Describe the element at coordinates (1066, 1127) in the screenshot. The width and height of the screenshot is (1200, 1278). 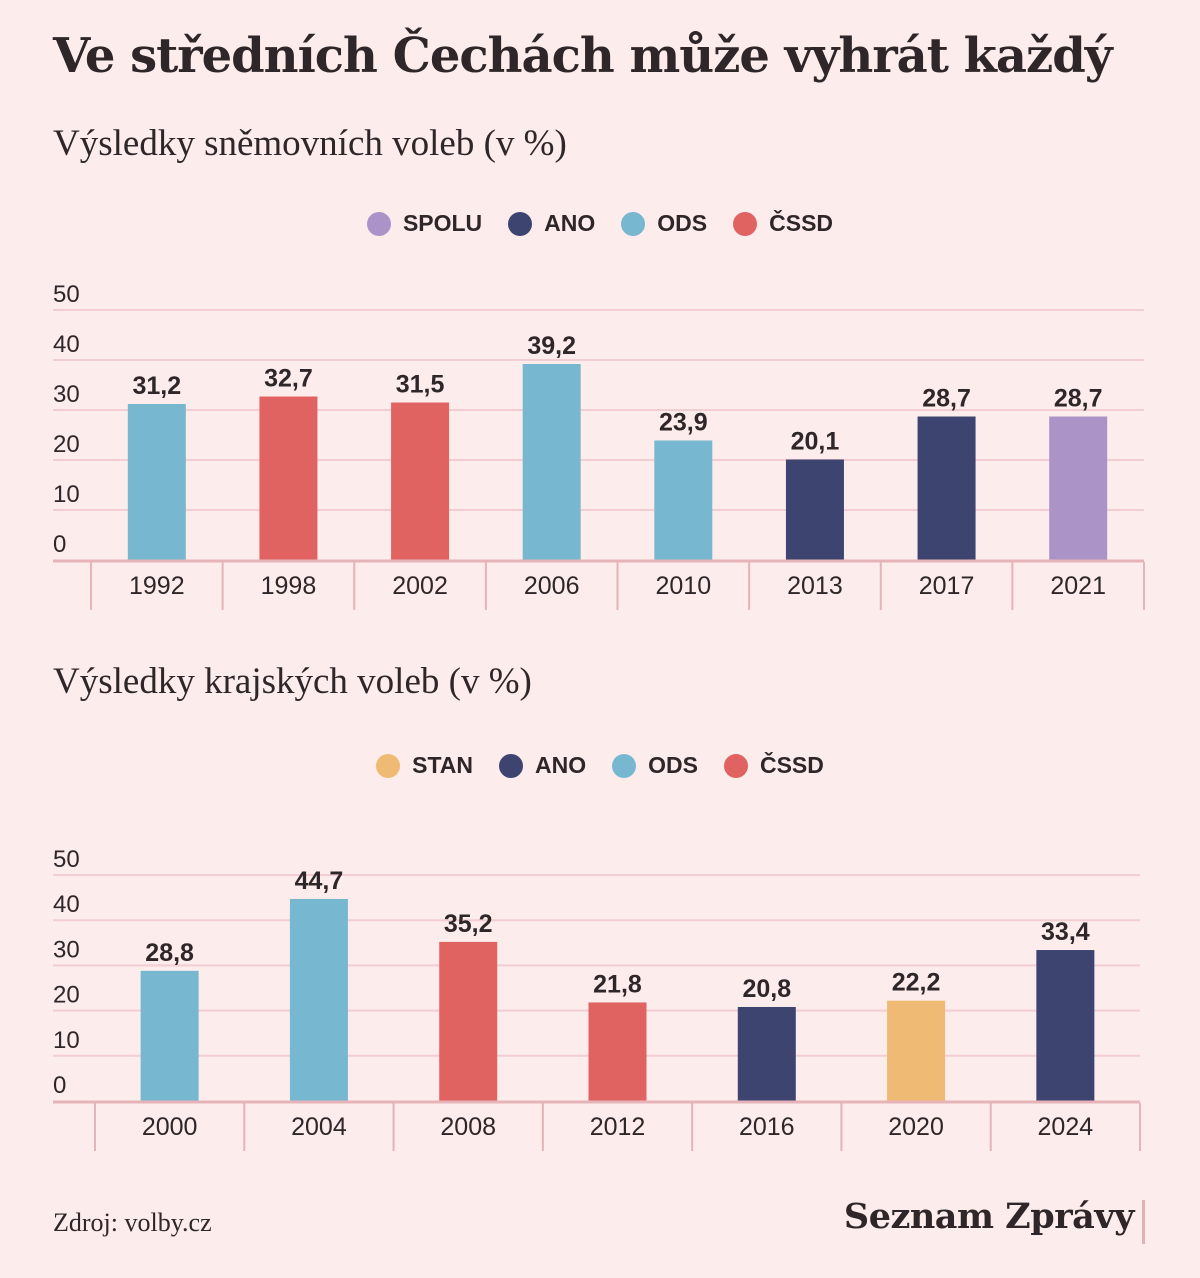
I see `x-tick-label: 2024` at that location.